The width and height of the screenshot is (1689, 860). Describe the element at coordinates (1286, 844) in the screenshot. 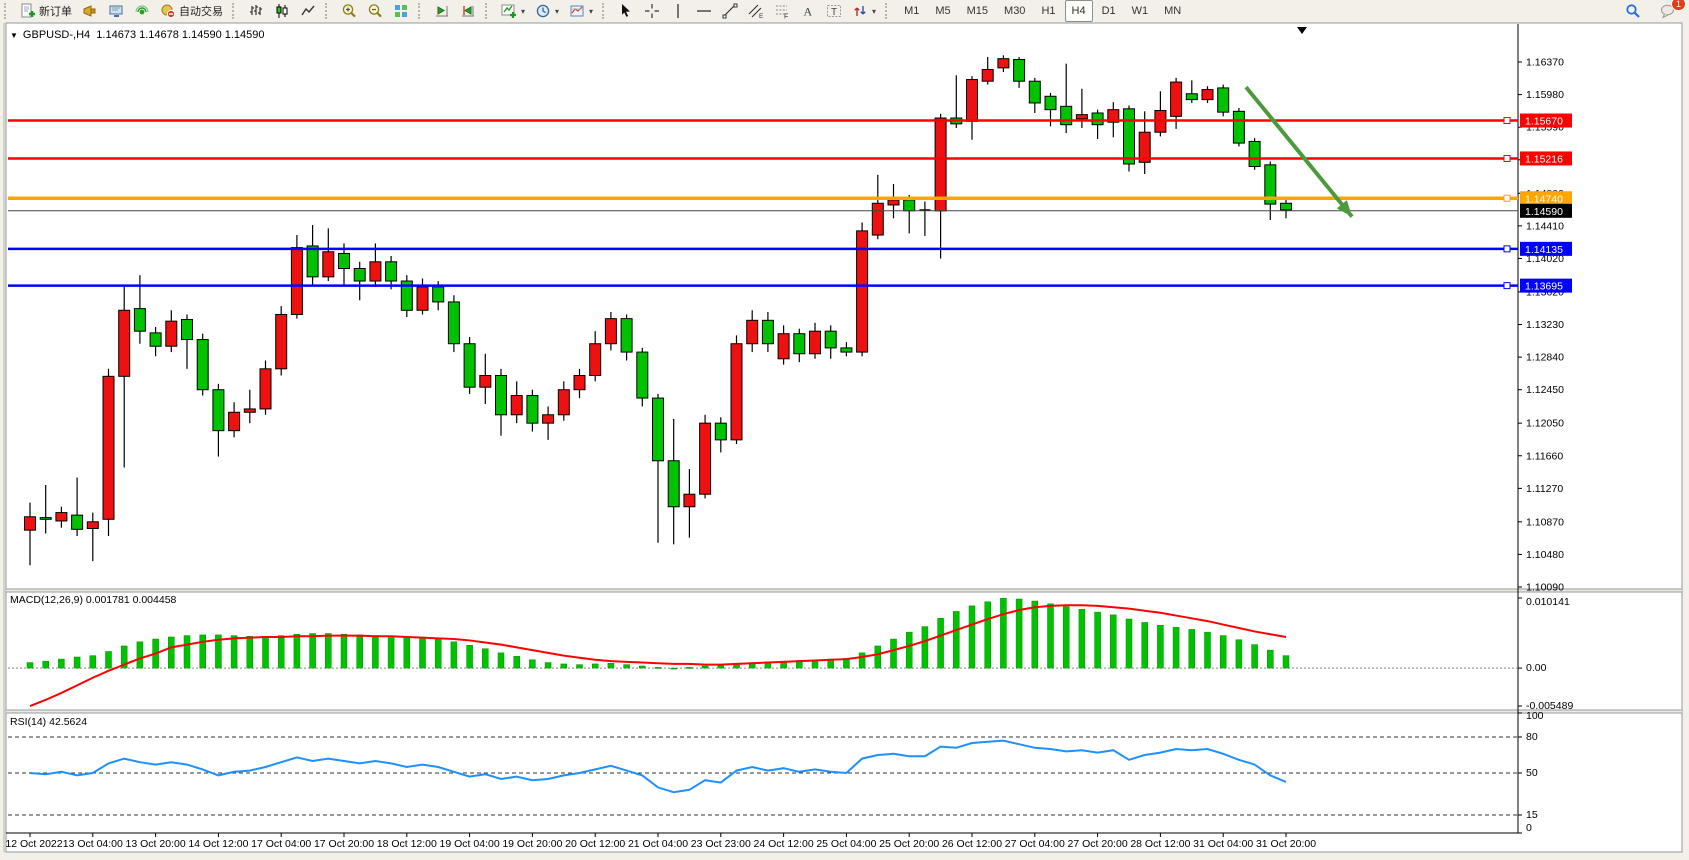

I see `svg-text: 31 Oct 20:00` at that location.